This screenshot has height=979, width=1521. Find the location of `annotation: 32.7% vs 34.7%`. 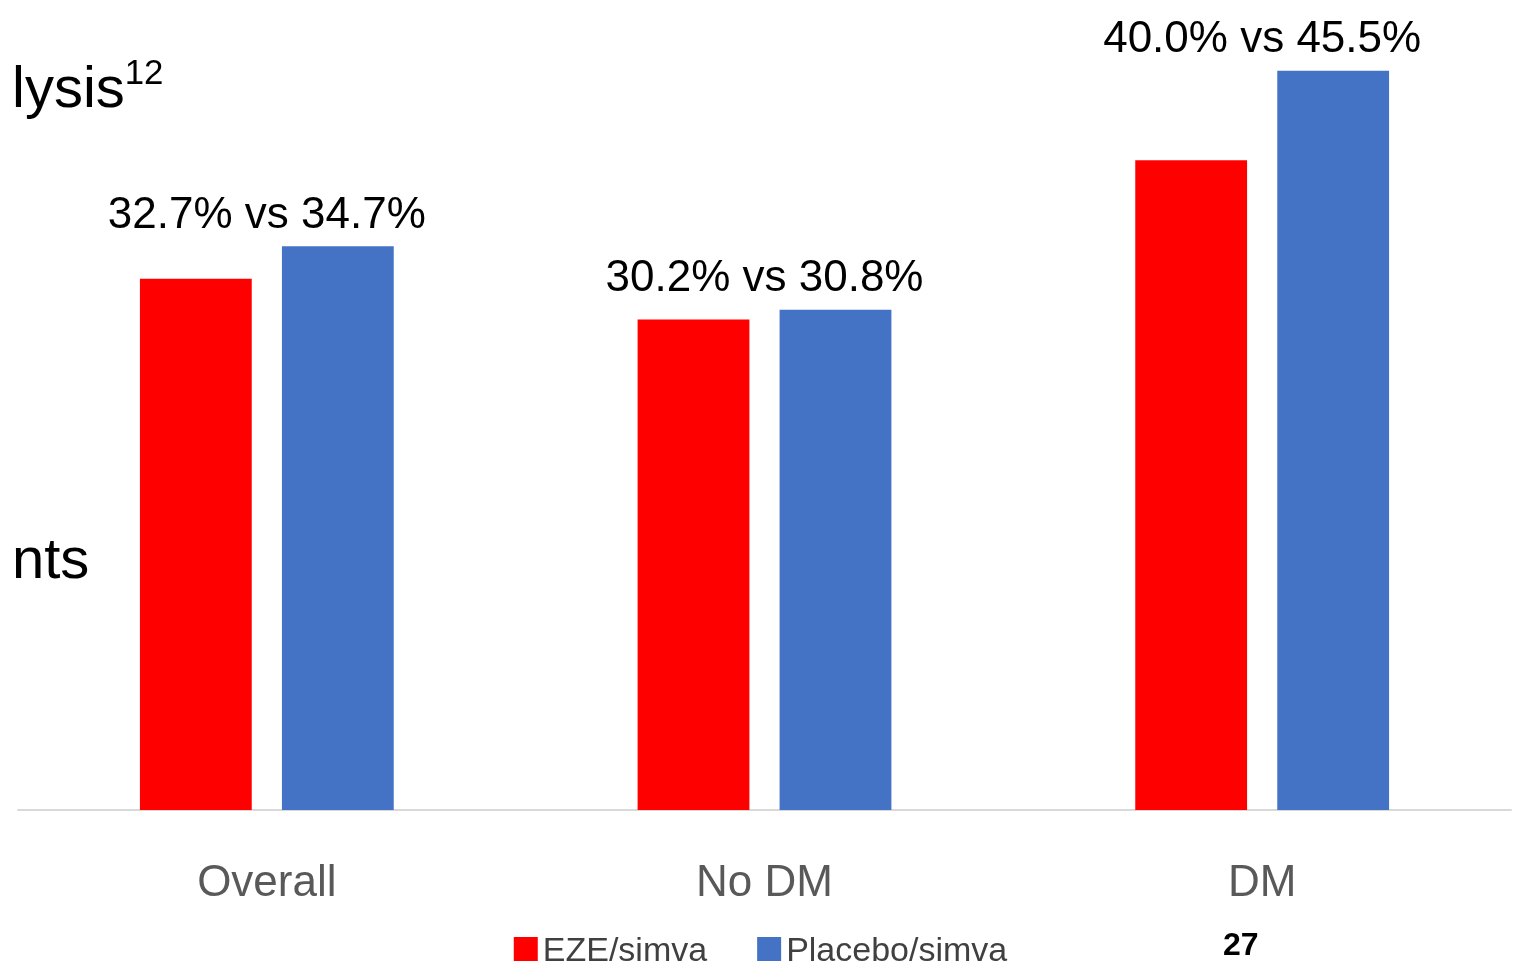

annotation: 32.7% vs 34.7% is located at coordinates (266, 212).